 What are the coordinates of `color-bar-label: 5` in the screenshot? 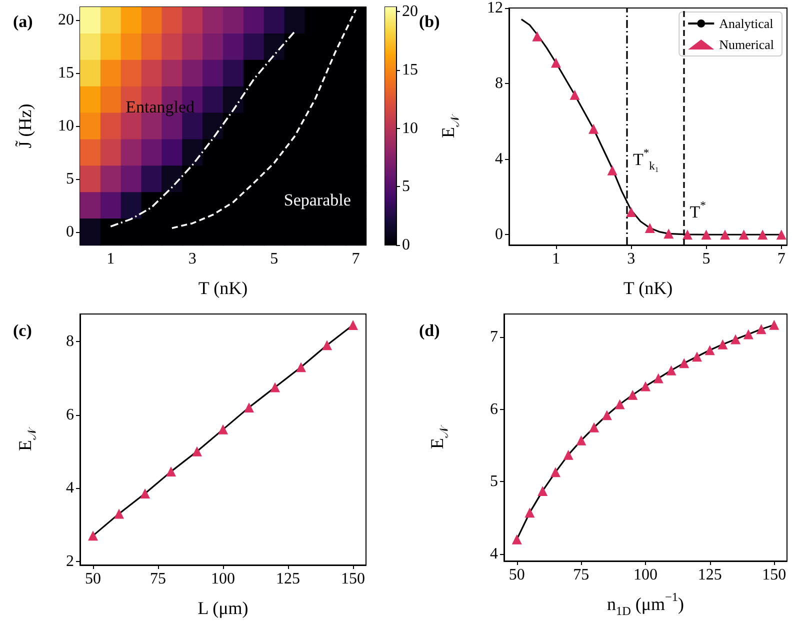 It's located at (406, 187).